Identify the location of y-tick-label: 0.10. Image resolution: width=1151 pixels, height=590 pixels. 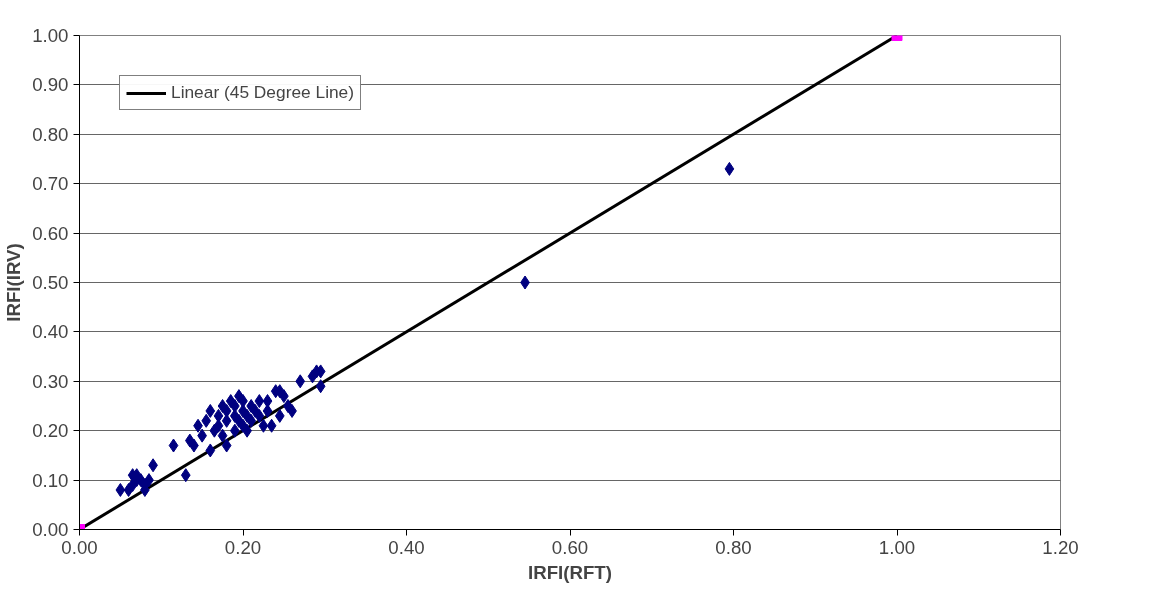
(50, 480).